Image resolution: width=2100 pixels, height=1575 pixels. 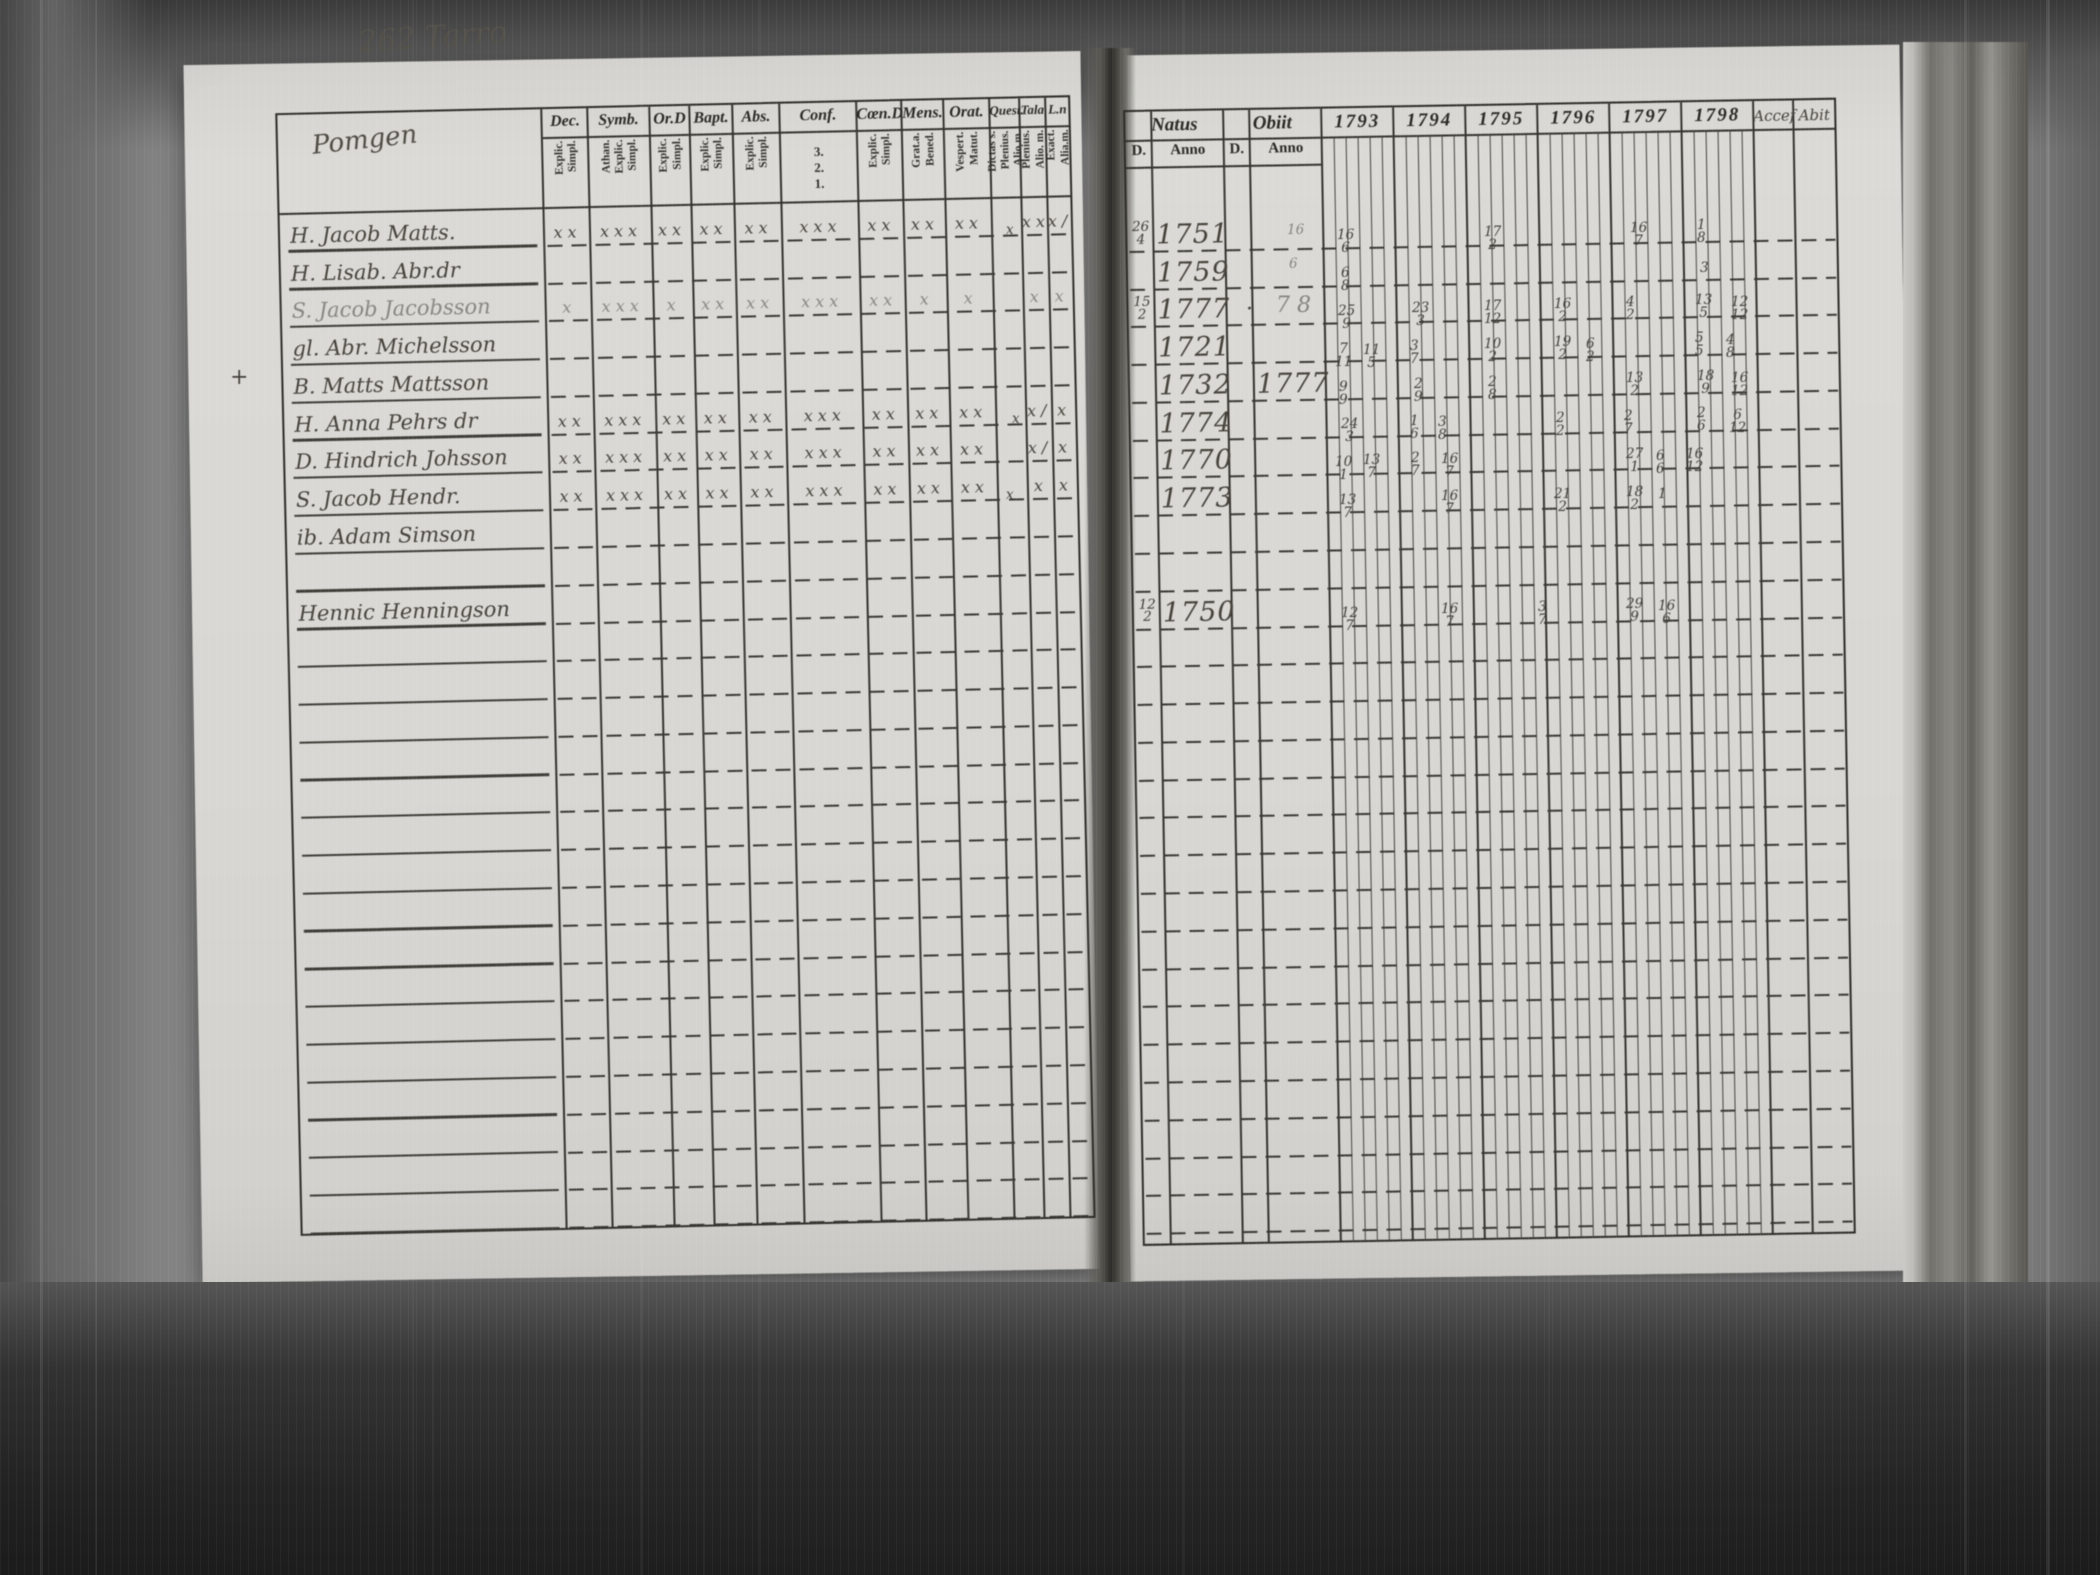 I want to click on column-header-tala: Tala, so click(x=1032, y=109).